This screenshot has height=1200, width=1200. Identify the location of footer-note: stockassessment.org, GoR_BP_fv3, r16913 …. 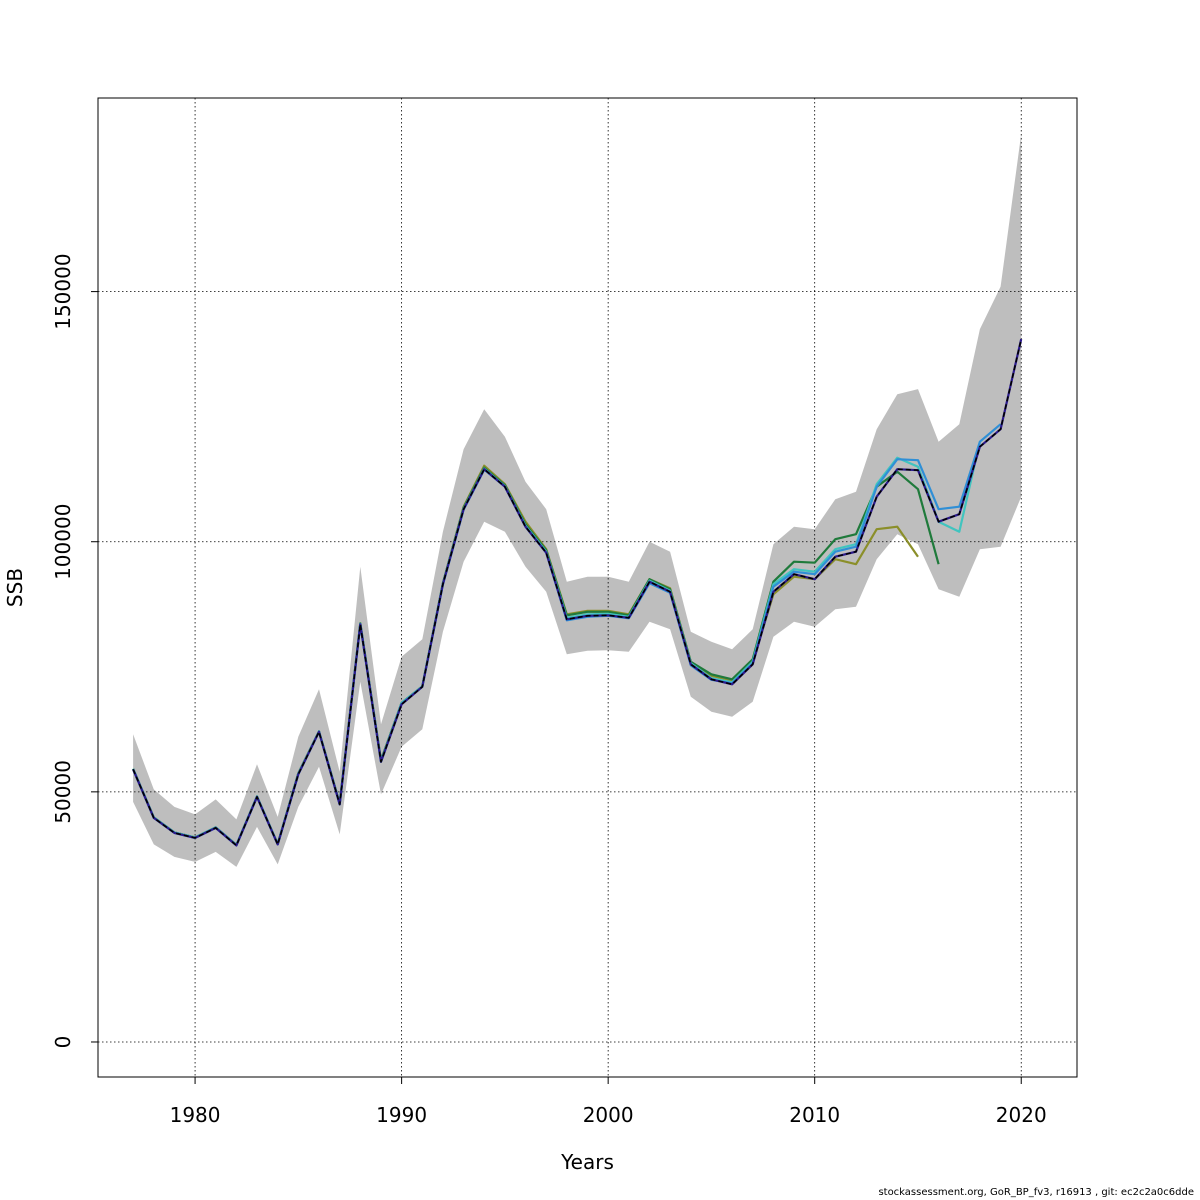
(1036, 1192).